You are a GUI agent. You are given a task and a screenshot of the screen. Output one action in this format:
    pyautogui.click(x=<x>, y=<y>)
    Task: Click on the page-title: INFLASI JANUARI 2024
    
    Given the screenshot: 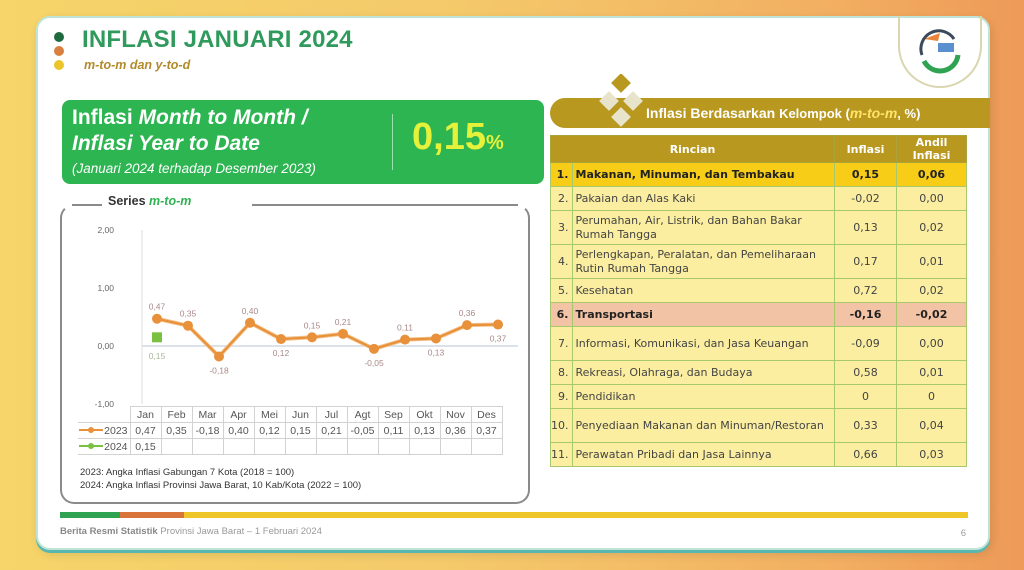 What is the action you would take?
    pyautogui.click(x=217, y=39)
    